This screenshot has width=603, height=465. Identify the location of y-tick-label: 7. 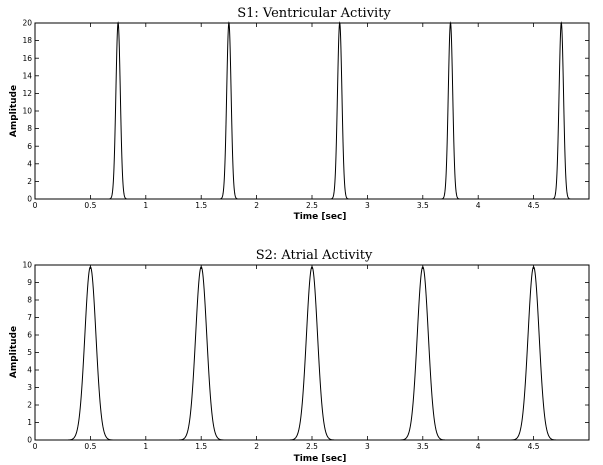
(29, 317).